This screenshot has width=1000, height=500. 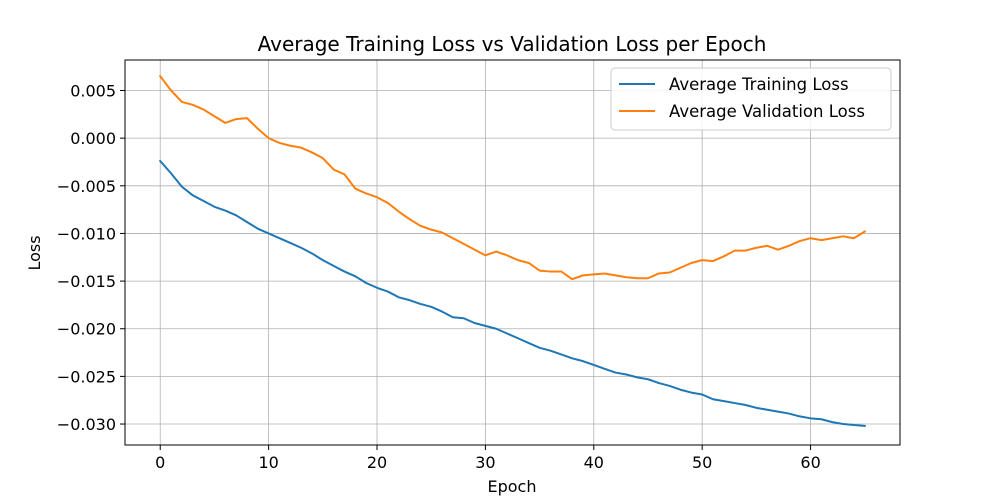 I want to click on x-tick-label: 50, so click(x=702, y=462).